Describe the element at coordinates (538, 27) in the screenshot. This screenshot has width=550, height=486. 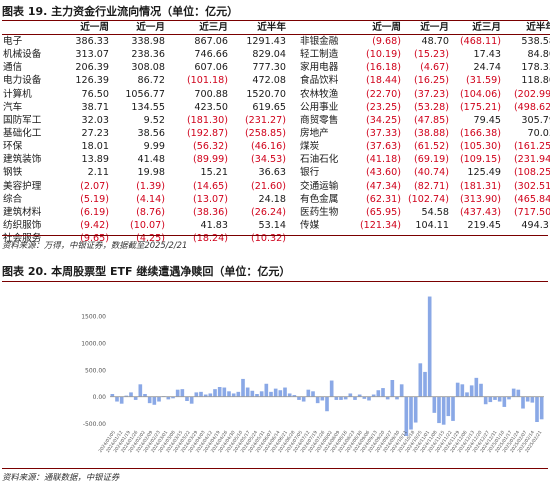
I see `header-halfyear-right: 近半年` at that location.